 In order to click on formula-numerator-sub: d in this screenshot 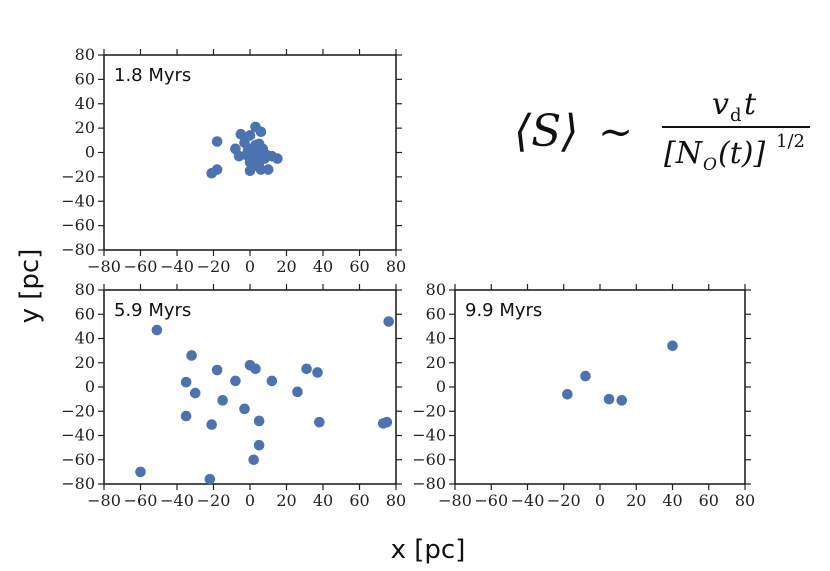, I will do `click(736, 115)`.